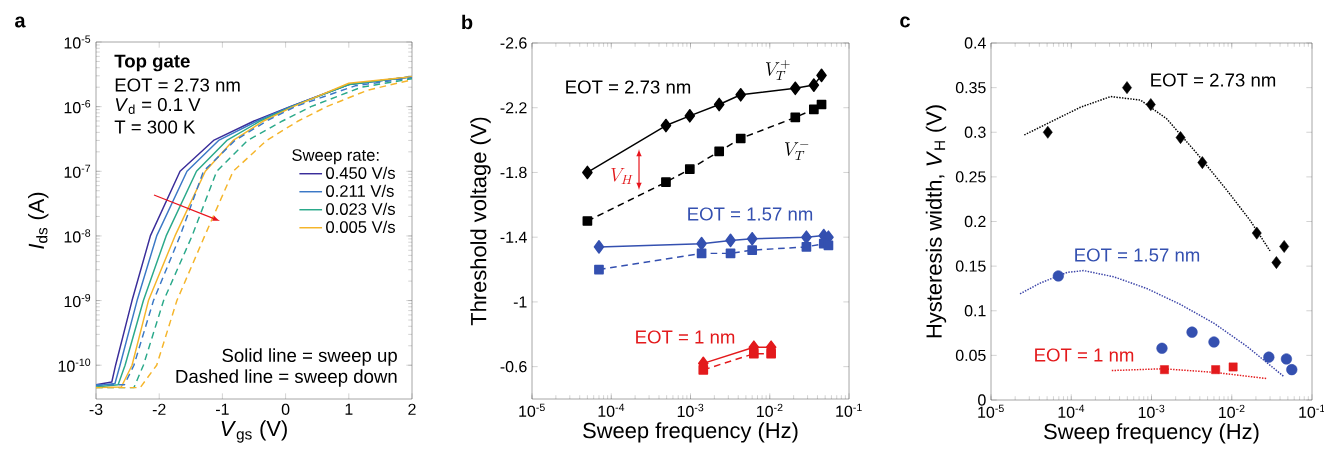 The width and height of the screenshot is (1324, 464). Describe the element at coordinates (349, 409) in the screenshot. I see `x-tick-label: 1` at that location.